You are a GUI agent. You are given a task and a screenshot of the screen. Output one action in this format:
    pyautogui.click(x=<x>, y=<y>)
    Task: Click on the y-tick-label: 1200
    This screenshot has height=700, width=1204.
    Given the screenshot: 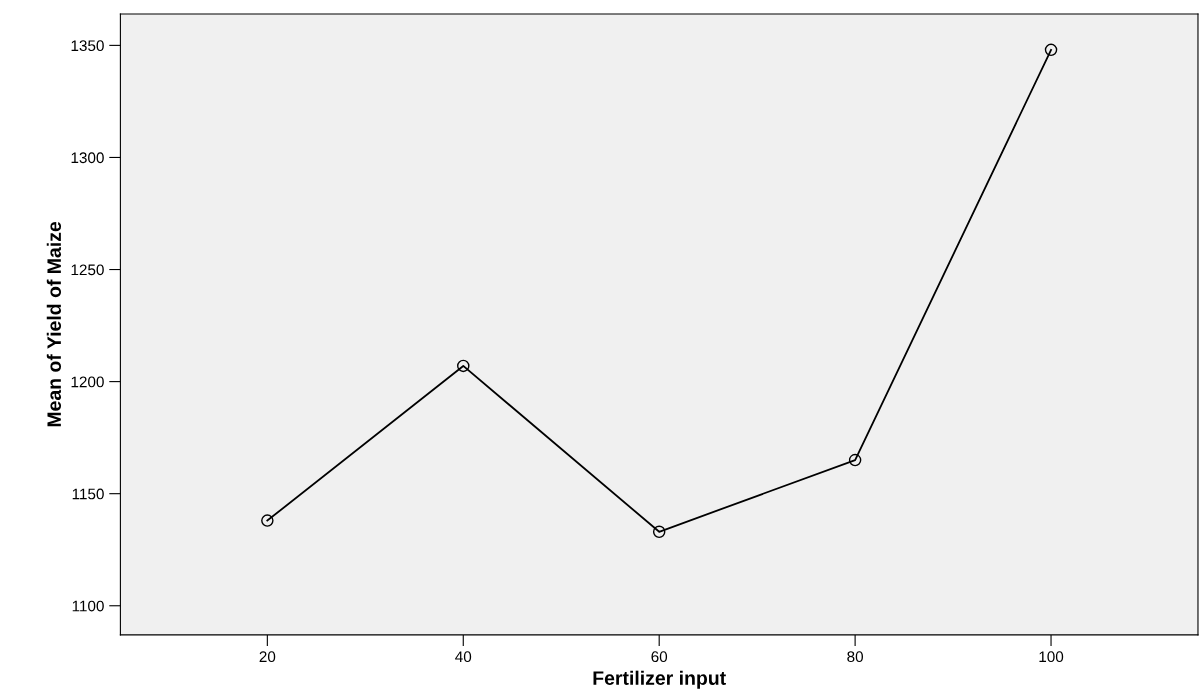 What is the action you would take?
    pyautogui.click(x=87, y=382)
    